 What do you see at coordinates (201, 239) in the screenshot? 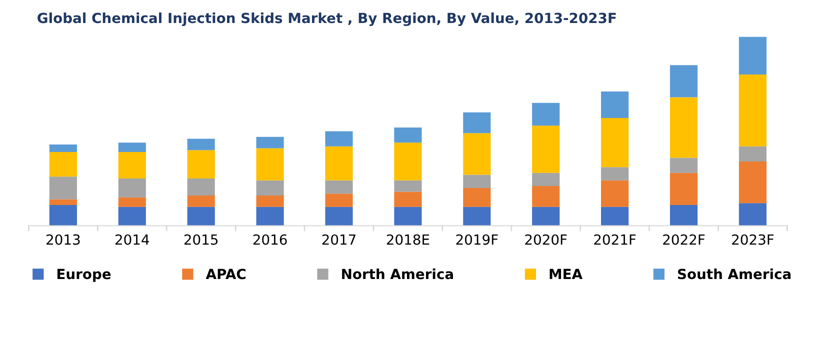
I see `x-tick-label: 2015` at bounding box center [201, 239].